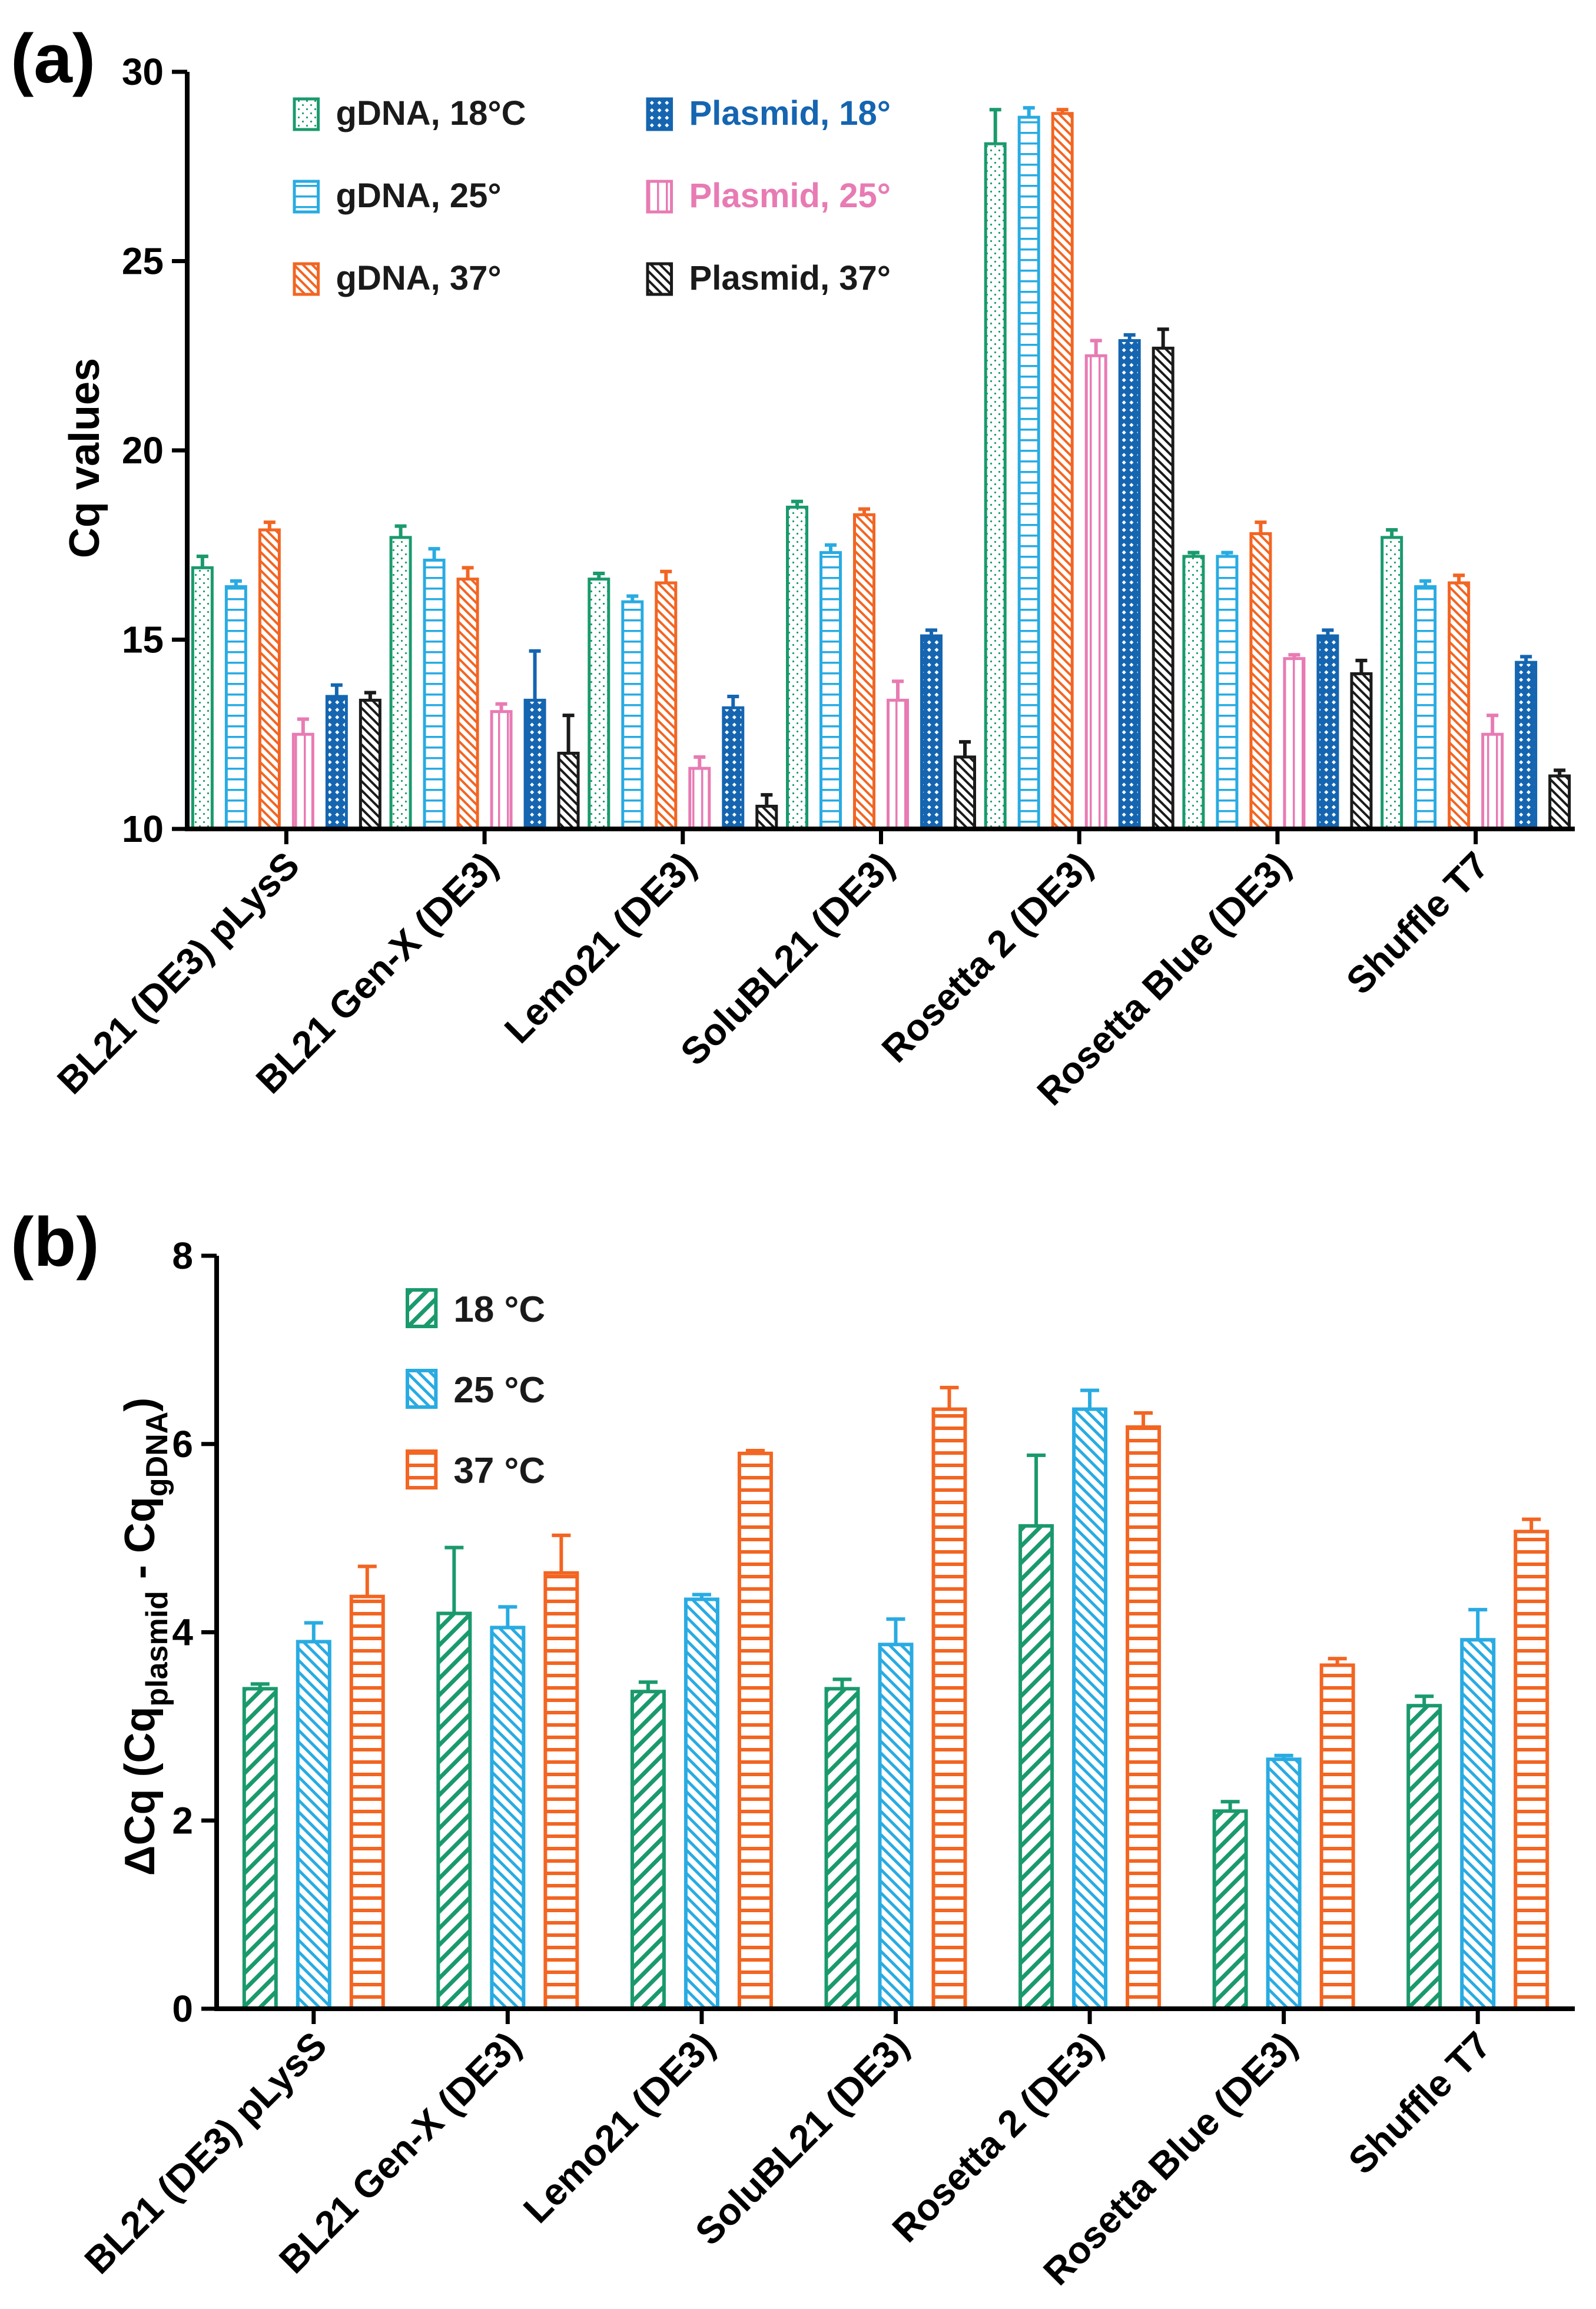 The width and height of the screenshot is (1596, 2309). Describe the element at coordinates (302, 781) in the screenshot. I see `bar-plasmid-25-bl21-de3-plyss` at that location.